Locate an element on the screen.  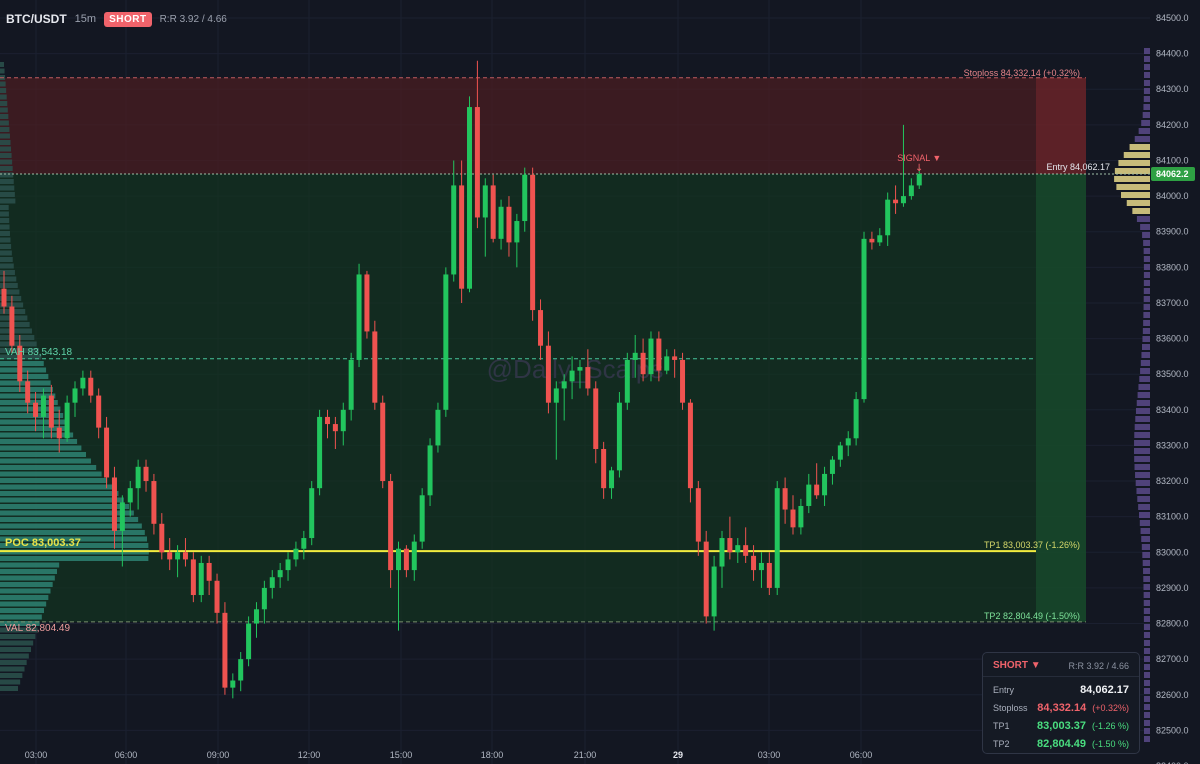
x-tick-label: 09:00 is located at coordinates (218, 755).